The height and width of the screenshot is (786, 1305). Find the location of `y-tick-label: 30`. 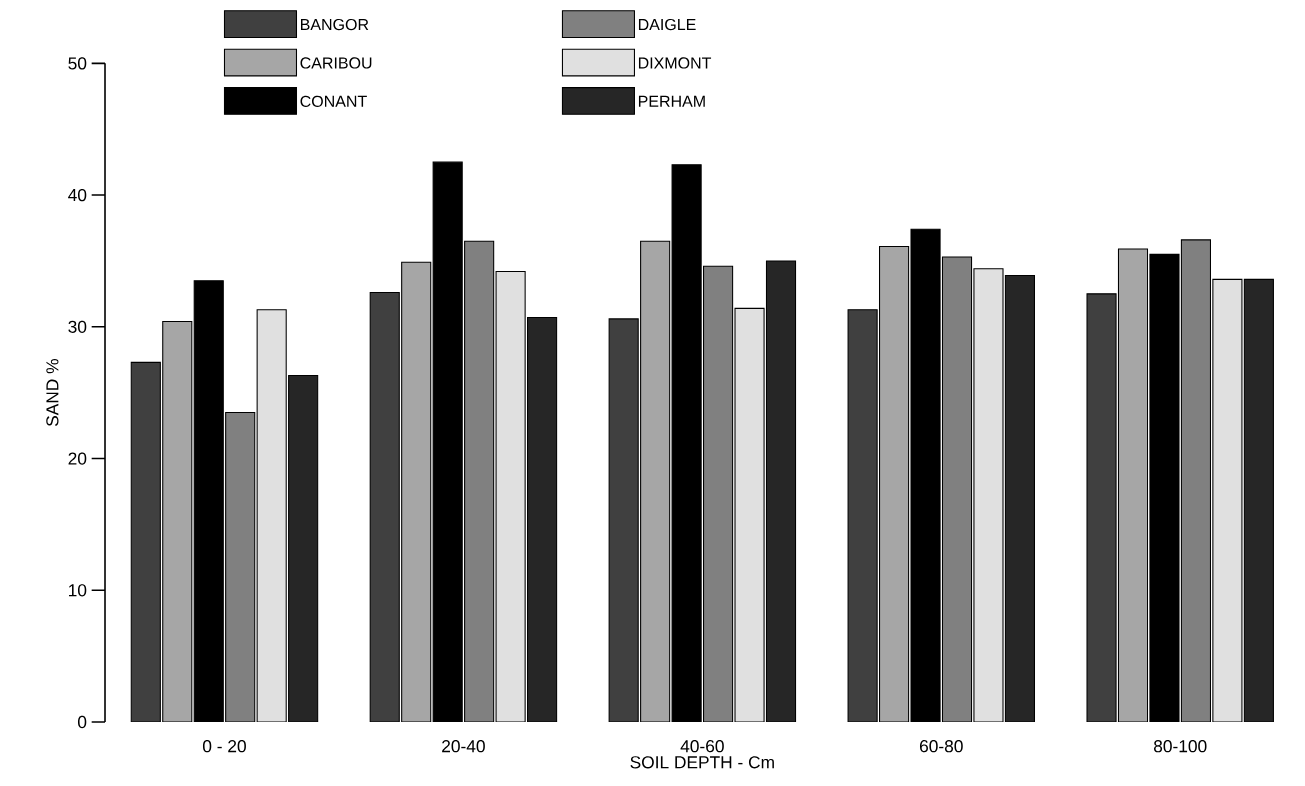

y-tick-label: 30 is located at coordinates (77, 326).